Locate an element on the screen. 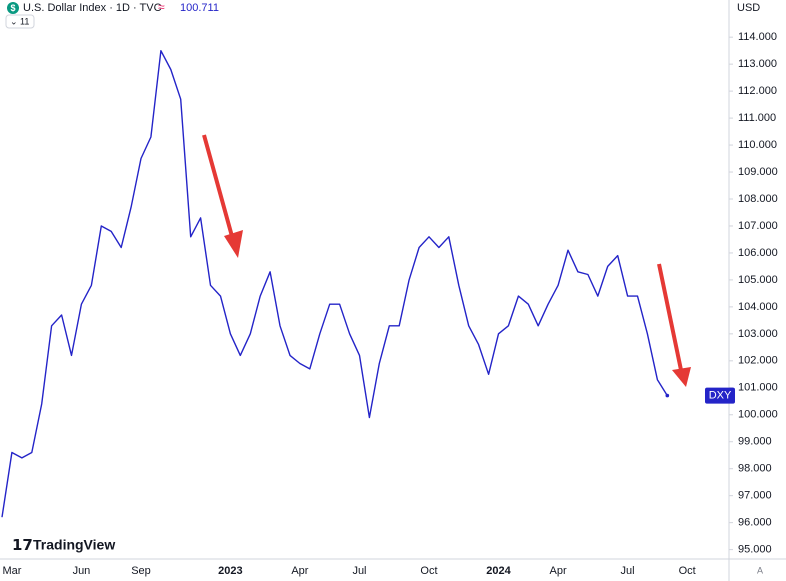 The image size is (786, 581). x-tick-label: Jun is located at coordinates (82, 571).